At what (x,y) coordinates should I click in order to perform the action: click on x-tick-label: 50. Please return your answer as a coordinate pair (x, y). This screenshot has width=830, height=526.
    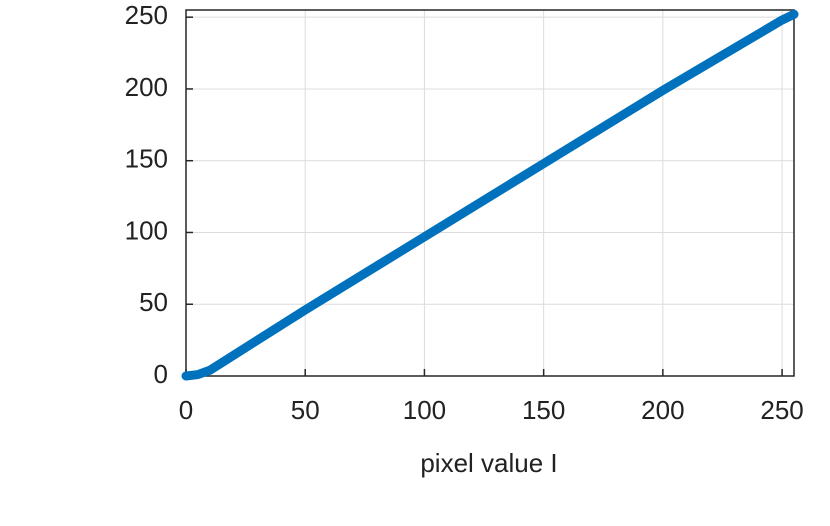
    Looking at the image, I should click on (305, 410).